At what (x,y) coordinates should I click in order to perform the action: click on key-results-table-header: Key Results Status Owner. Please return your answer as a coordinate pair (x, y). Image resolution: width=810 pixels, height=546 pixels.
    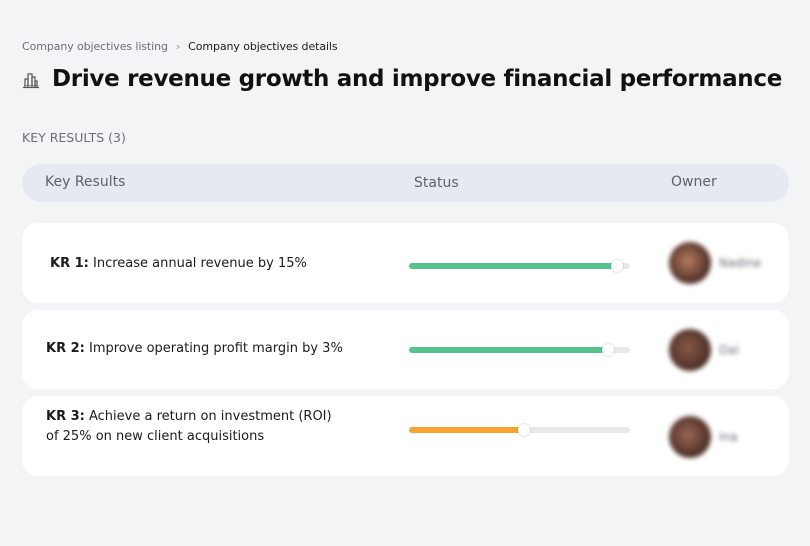
    Looking at the image, I should click on (405, 183).